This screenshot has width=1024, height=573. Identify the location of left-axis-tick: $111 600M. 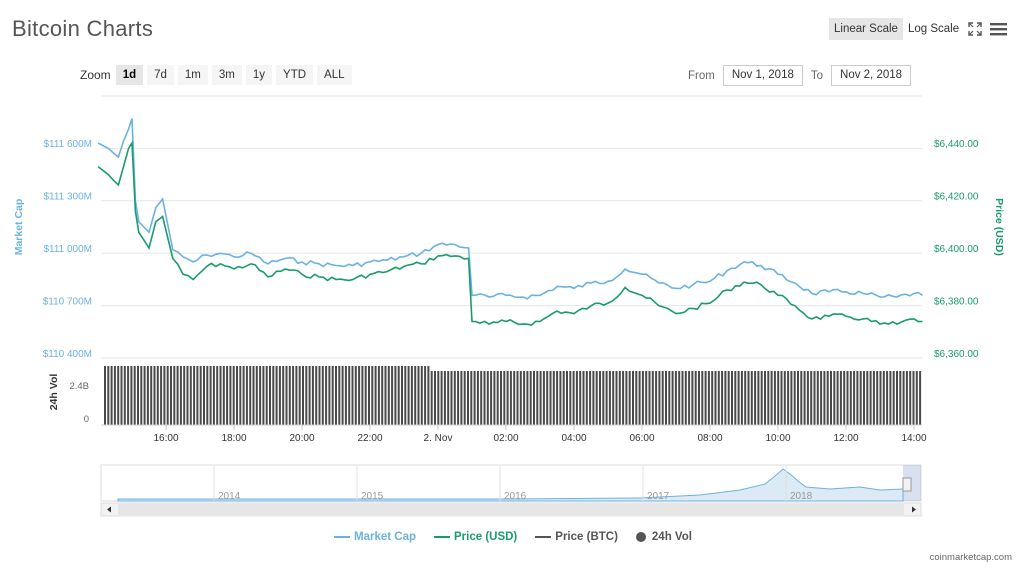
(67, 144).